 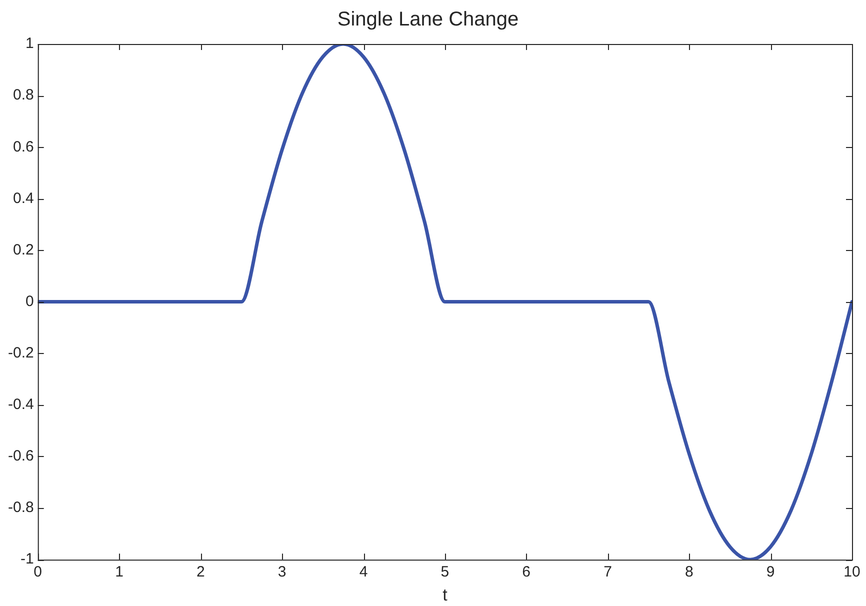 What do you see at coordinates (23, 147) in the screenshot?
I see `y-tick-label: 0.6` at bounding box center [23, 147].